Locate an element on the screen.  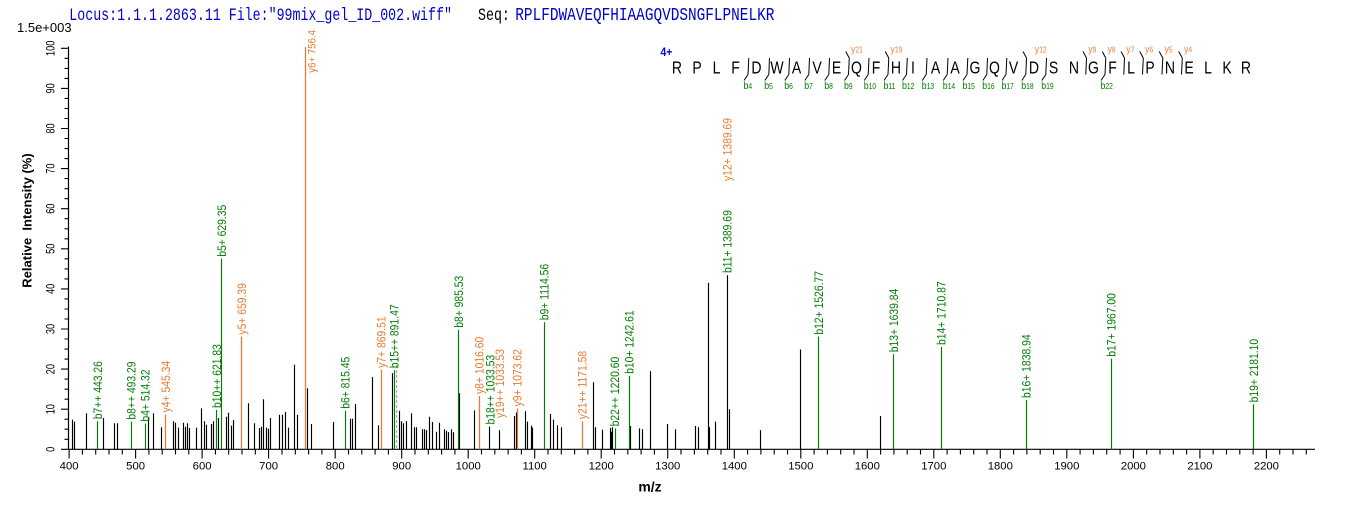
svg-text: y7+ 869.51 is located at coordinates (382, 342).